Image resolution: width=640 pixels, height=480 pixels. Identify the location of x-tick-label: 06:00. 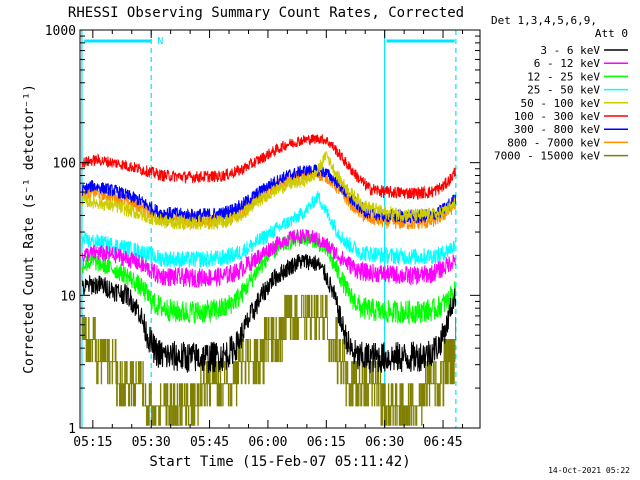
(267, 442).